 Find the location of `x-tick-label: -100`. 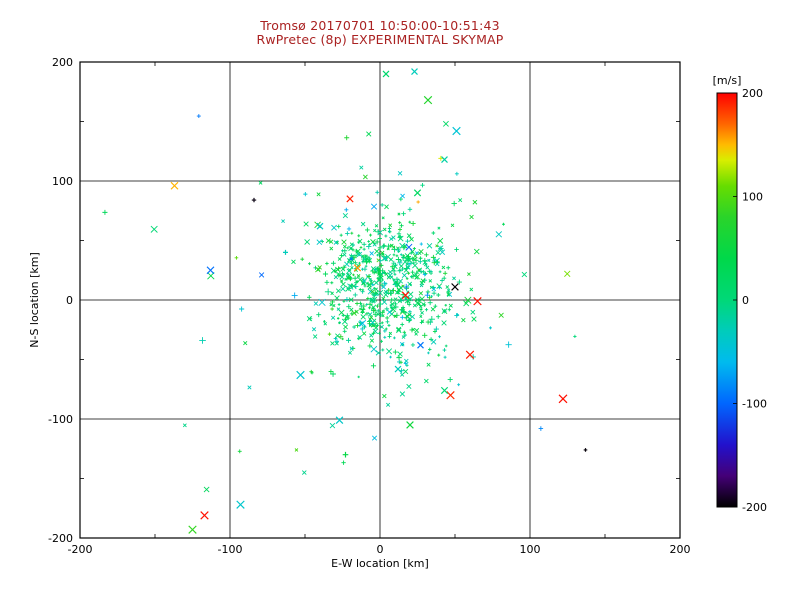

x-tick-label: -100 is located at coordinates (230, 549).